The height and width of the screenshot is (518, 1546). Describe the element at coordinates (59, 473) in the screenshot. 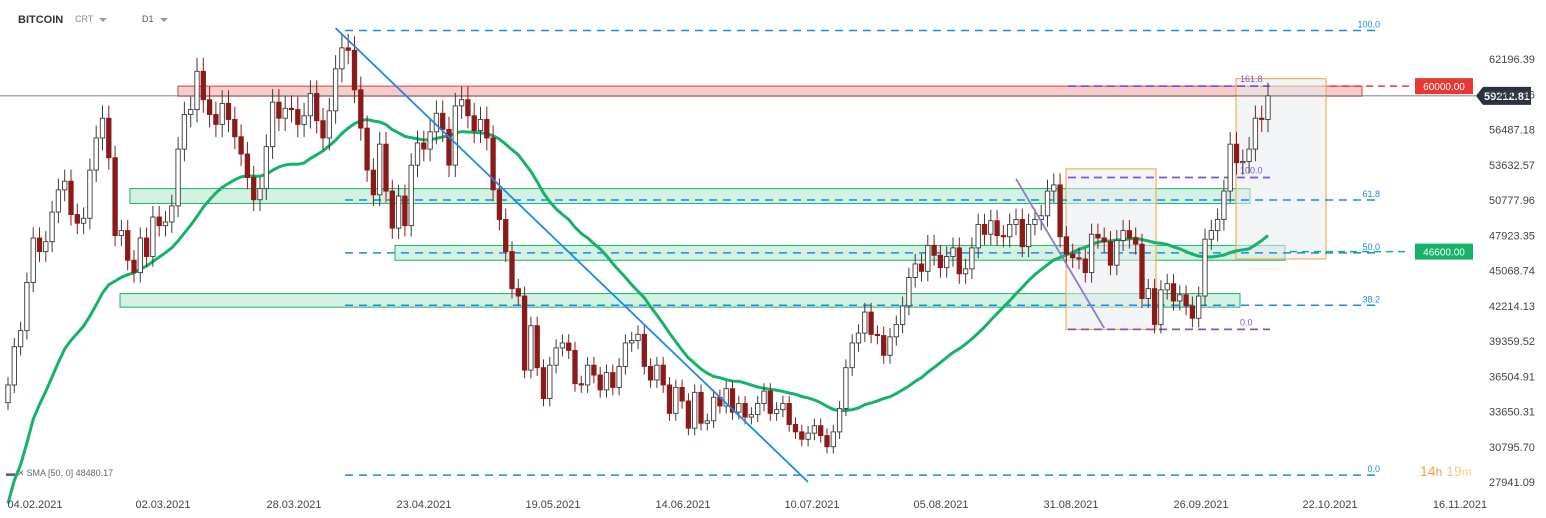

I see `sma-legend: ▬ ✕ SMA [50, 0] 48480.17` at that location.